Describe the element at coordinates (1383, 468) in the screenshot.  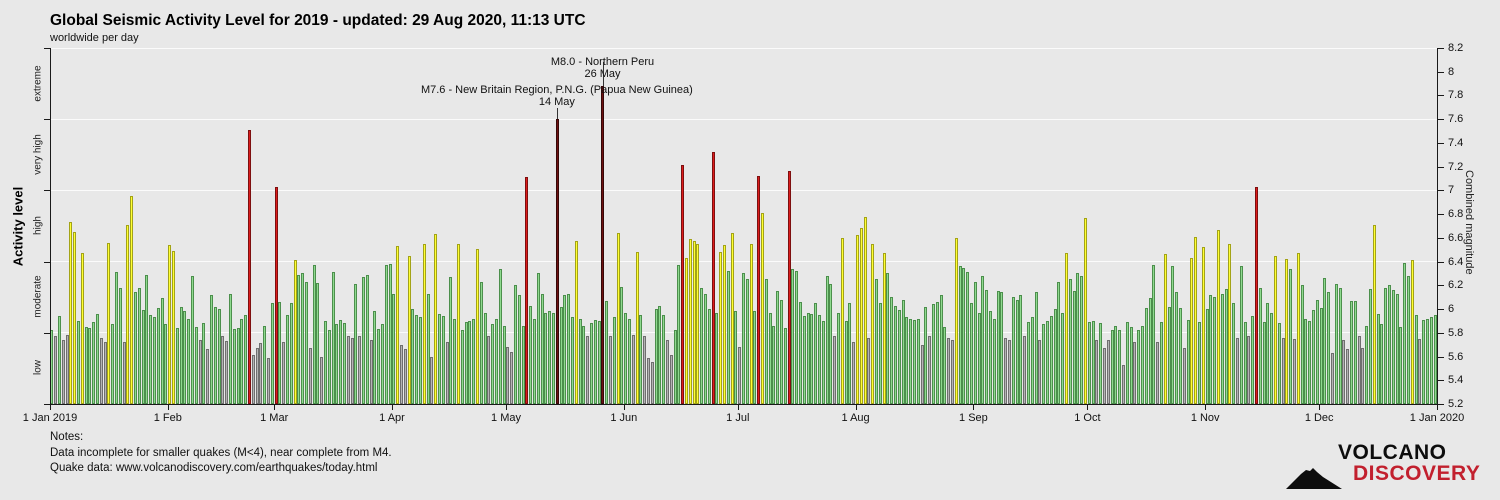
I see `volcano-discovery-logo: VOLCANO DISCOVERY` at that location.